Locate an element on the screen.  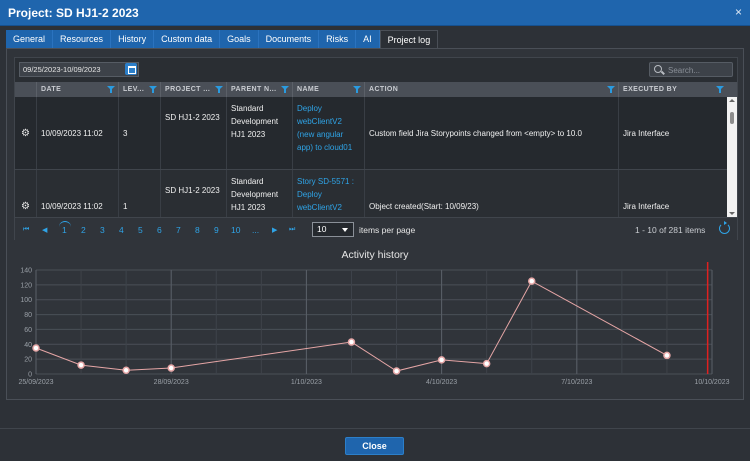
tab-history: History is located at coordinates (133, 39).